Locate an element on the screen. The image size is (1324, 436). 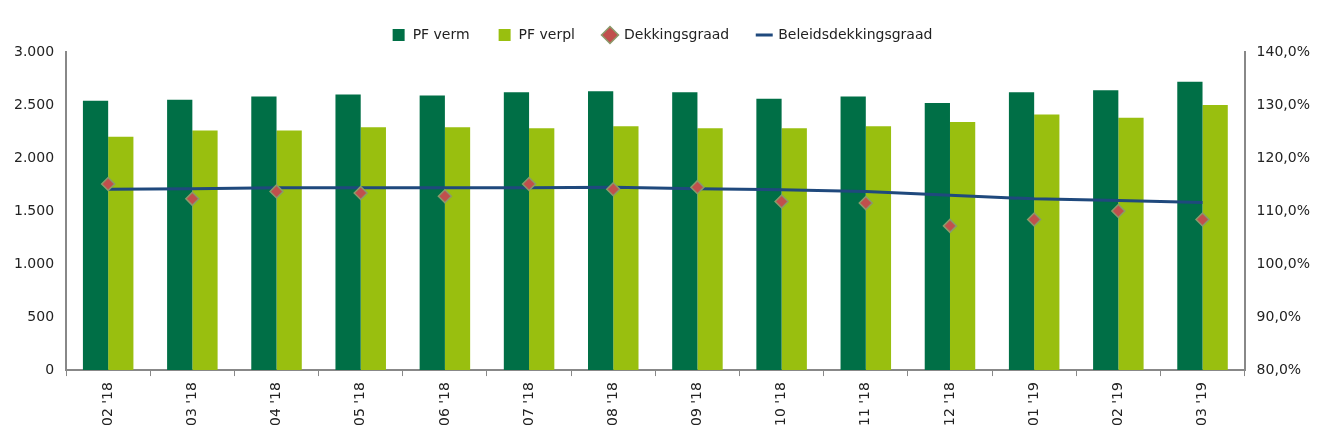
legend-label: PF verm is located at coordinates (441, 33).